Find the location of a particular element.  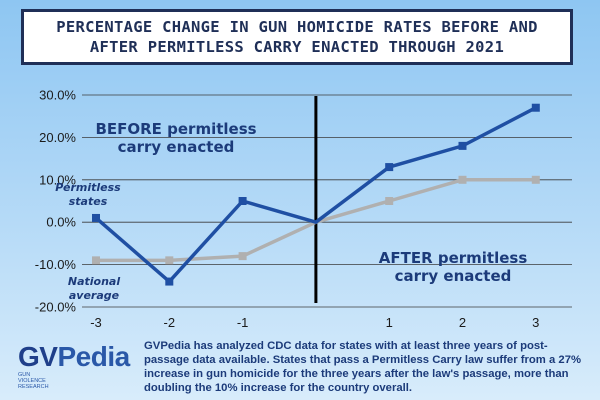

before-annotation-line-1: BEFORE permitless is located at coordinates (175, 129).